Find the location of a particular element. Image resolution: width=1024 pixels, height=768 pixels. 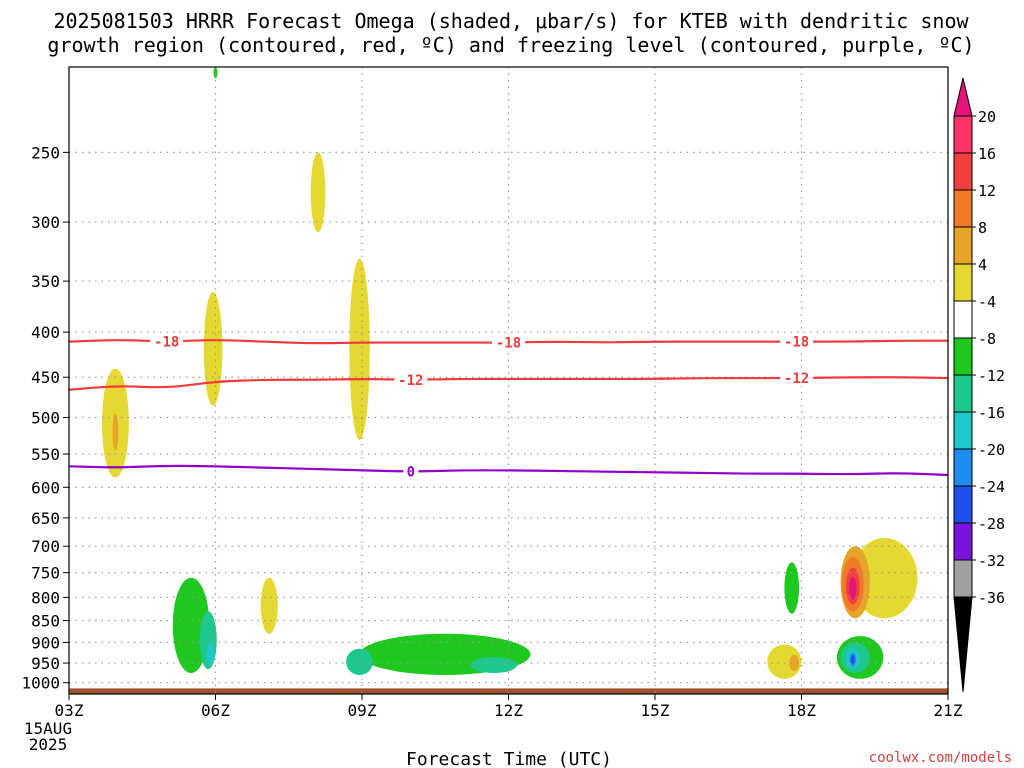

x-tick-label: 15Z is located at coordinates (655, 710).